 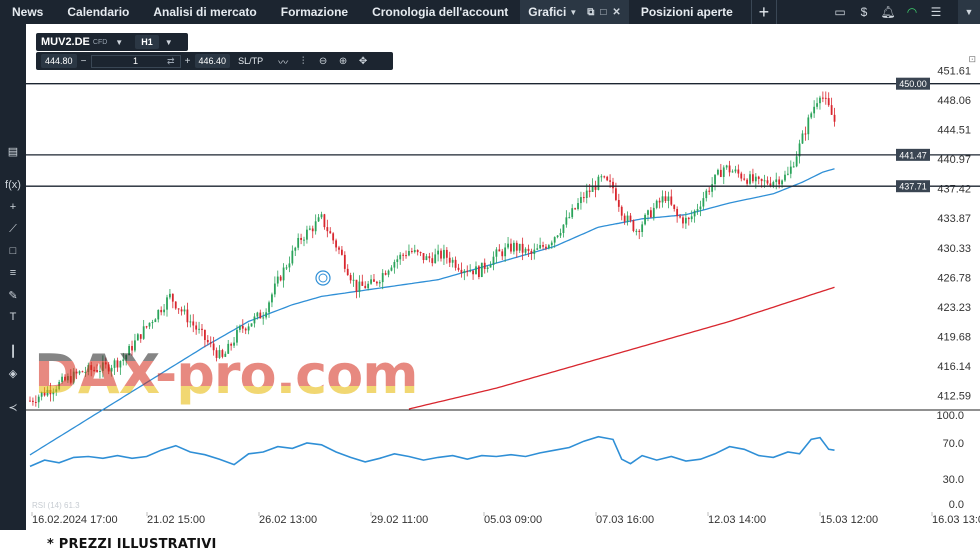 I want to click on expand-chart-icon: ⊡, so click(x=972, y=59).